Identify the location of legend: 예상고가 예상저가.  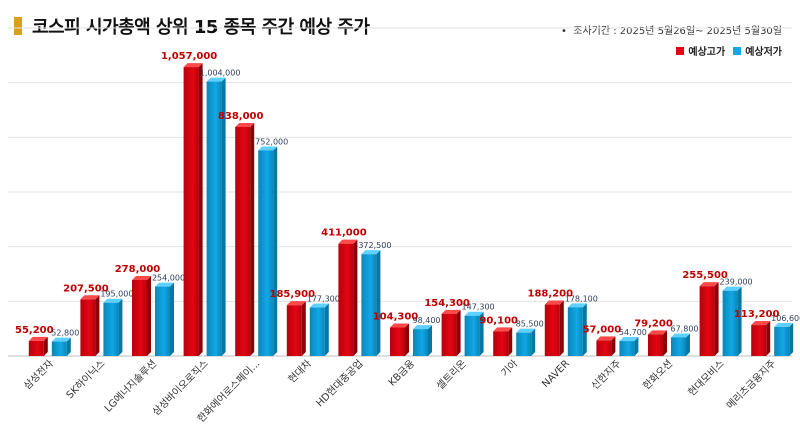
(725, 50).